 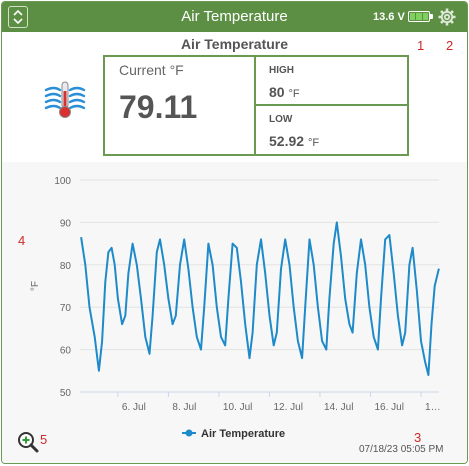 I want to click on battery-terminal, so click(x=431, y=16).